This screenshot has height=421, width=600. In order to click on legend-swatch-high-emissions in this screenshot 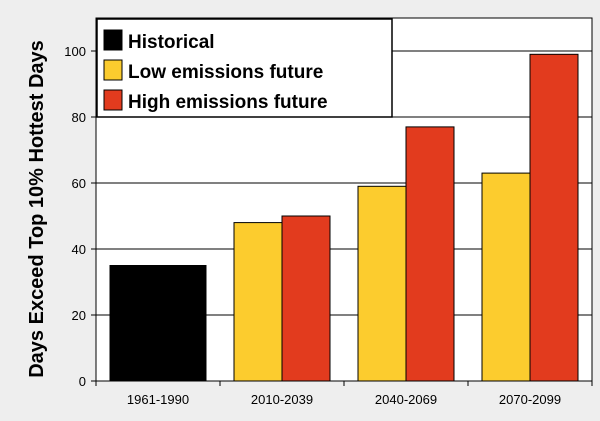, I will do `click(113, 100)`.